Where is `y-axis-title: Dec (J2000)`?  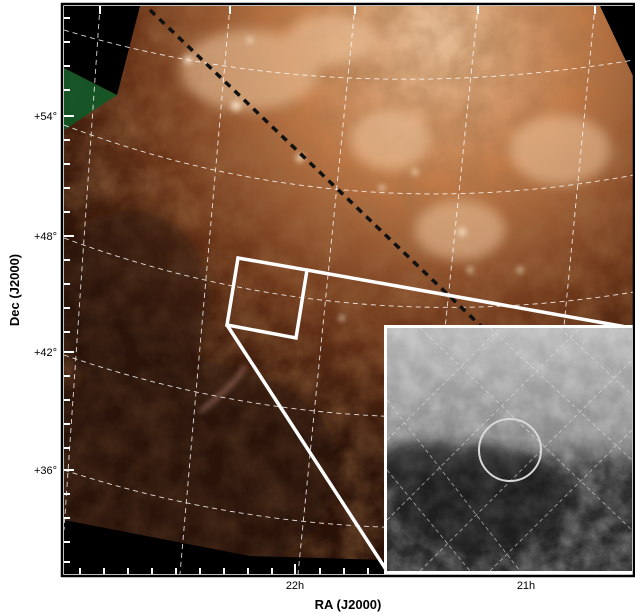
y-axis-title: Dec (J2000) is located at coordinates (14, 290).